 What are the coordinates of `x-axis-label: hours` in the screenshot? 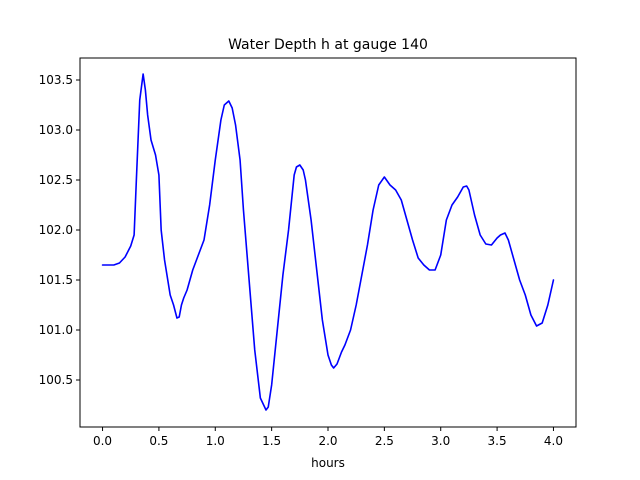 It's located at (328, 463).